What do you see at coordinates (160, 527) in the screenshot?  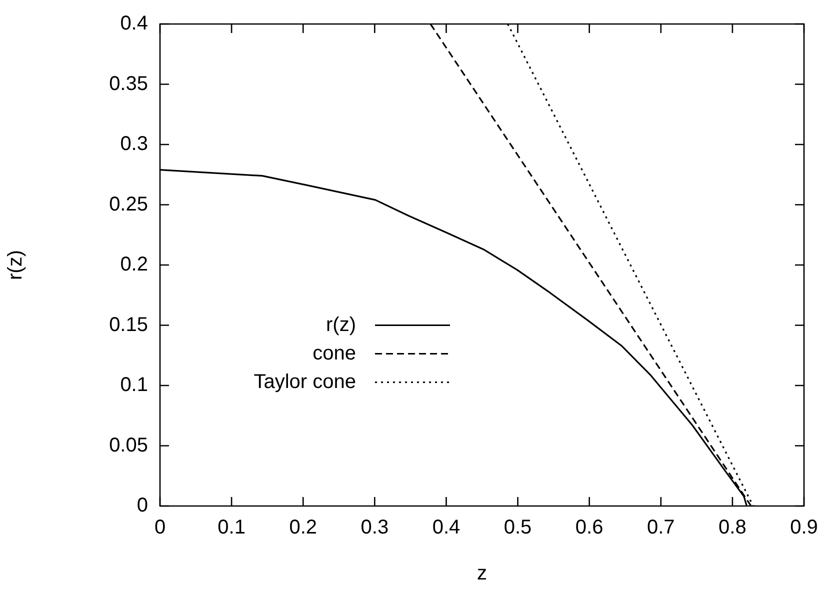 I see `x-tick-label: 0` at bounding box center [160, 527].